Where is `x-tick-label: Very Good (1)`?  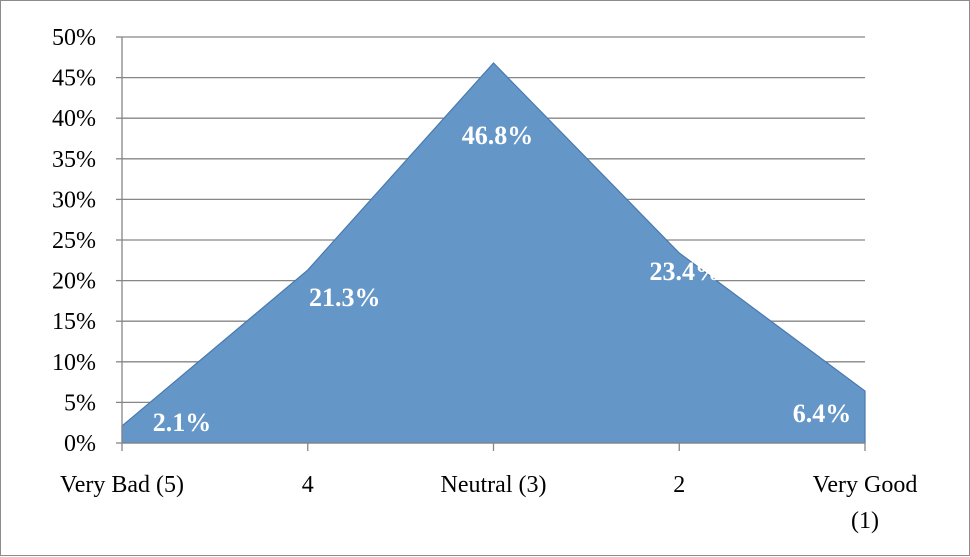 x-tick-label: Very Good (1) is located at coordinates (865, 503).